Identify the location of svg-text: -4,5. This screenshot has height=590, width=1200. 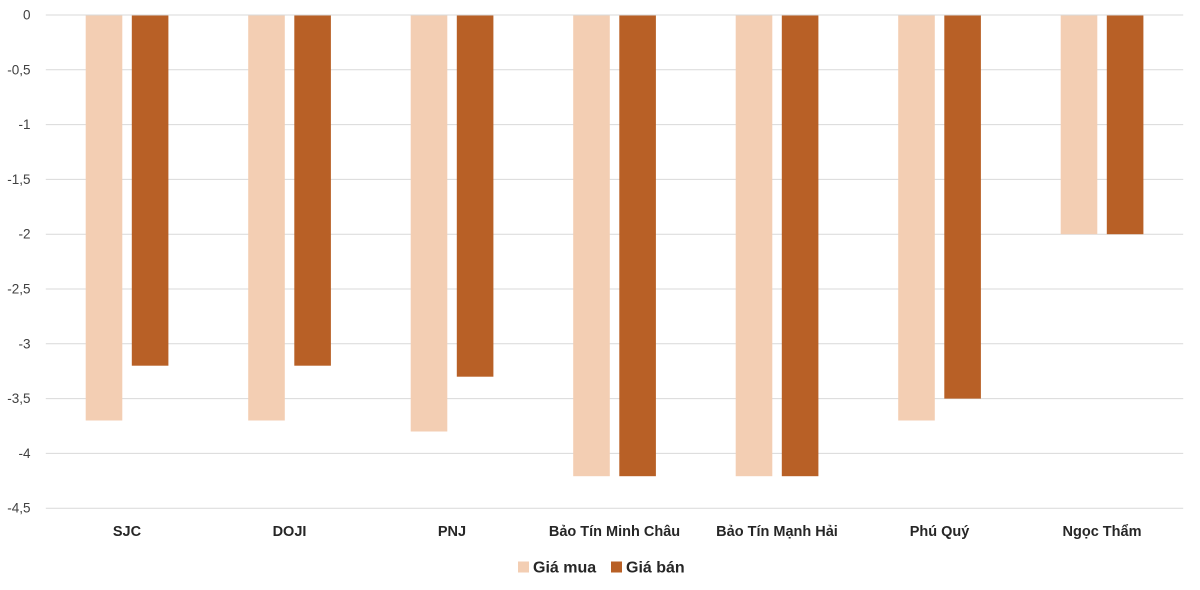
(18, 508).